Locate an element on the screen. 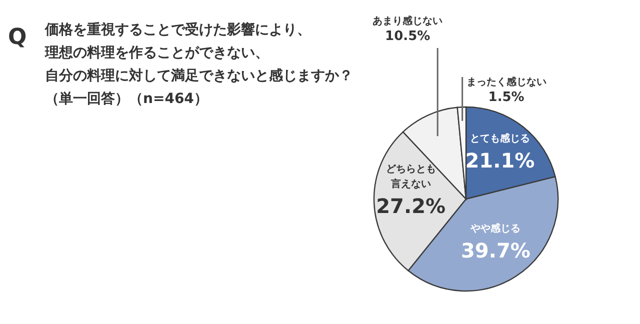  slice-label: やや感じる is located at coordinates (495, 228).